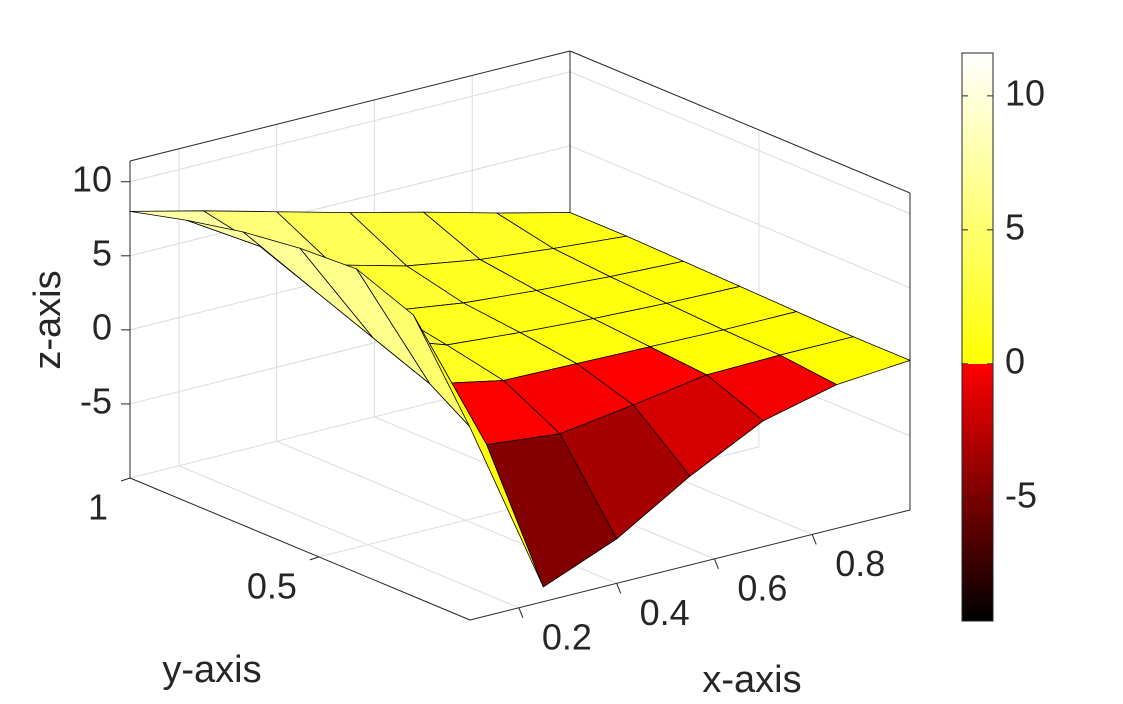  What do you see at coordinates (48, 319) in the screenshot?
I see `z-axis-label: z-axis` at bounding box center [48, 319].